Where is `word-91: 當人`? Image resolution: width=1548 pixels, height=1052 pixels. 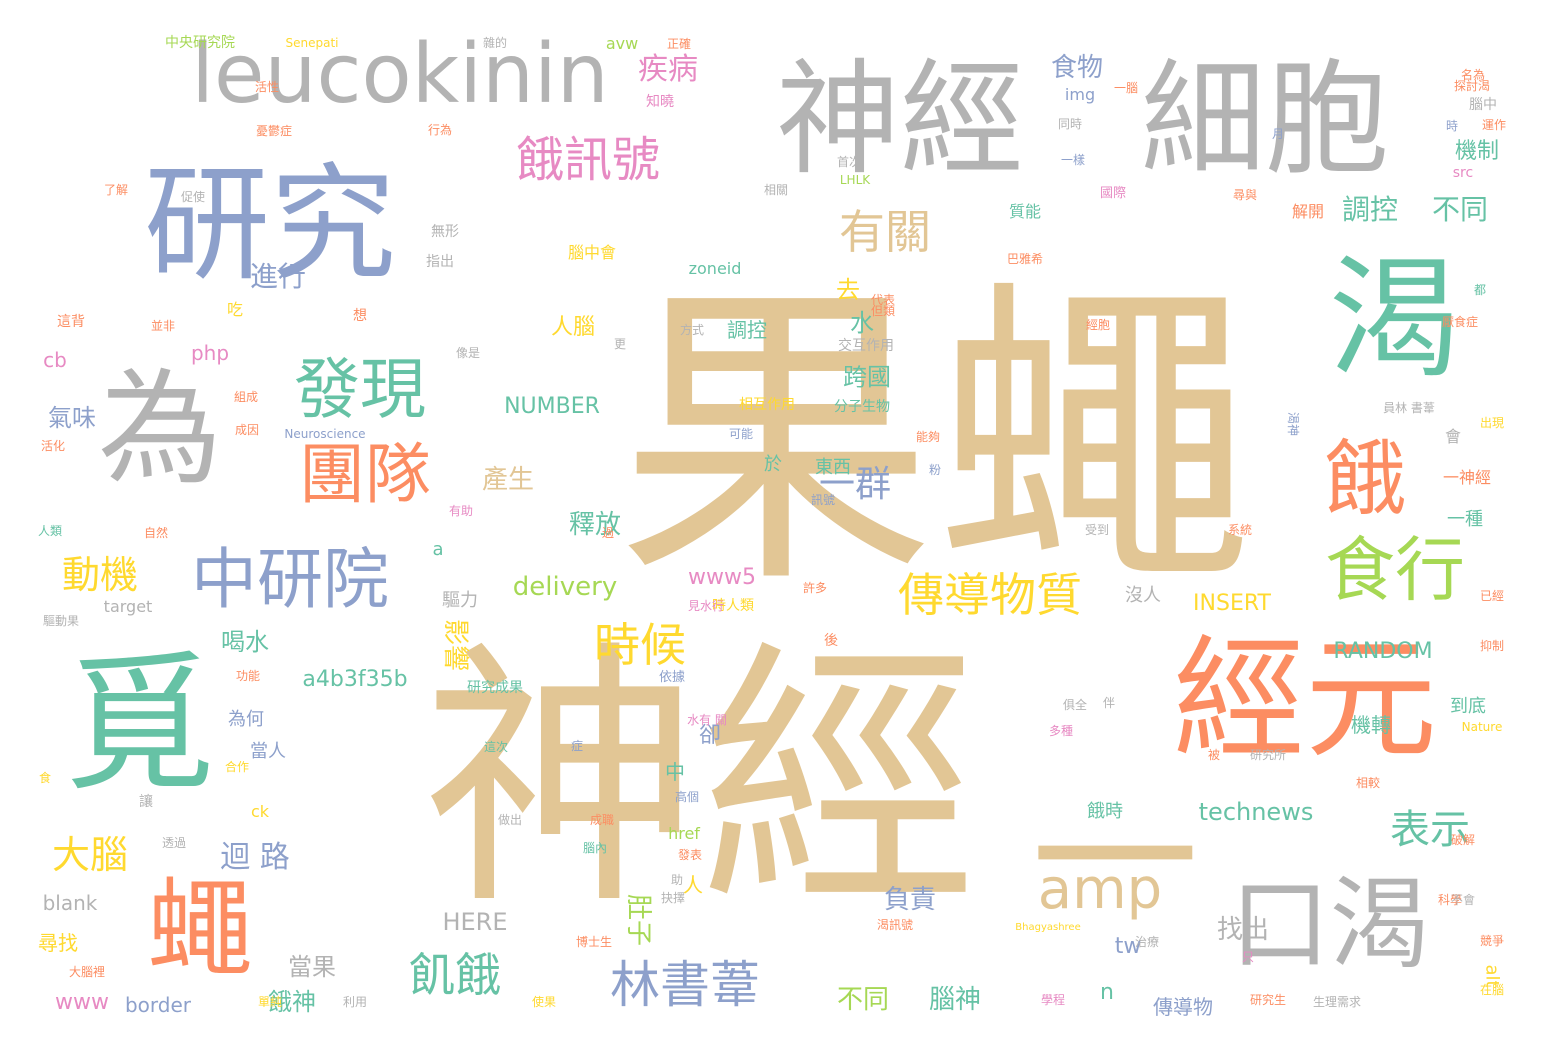
word-91: 當人 is located at coordinates (268, 751).